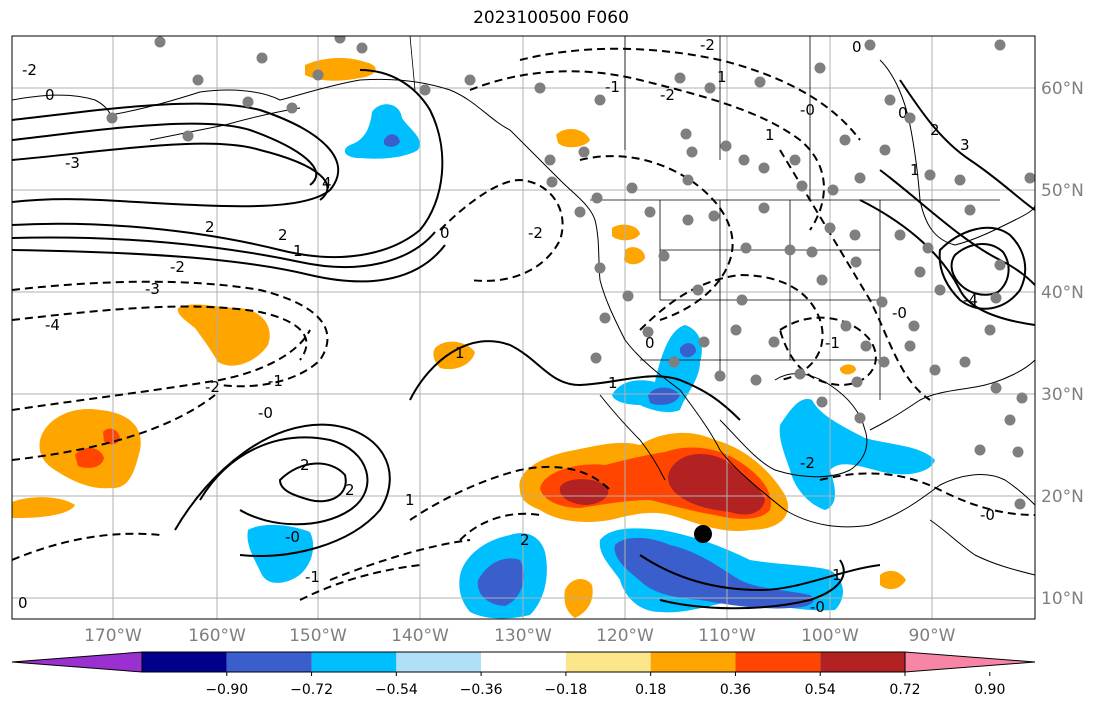  What do you see at coordinates (77, 662) in the screenshot?
I see `colorbar-extend-low` at bounding box center [77, 662].